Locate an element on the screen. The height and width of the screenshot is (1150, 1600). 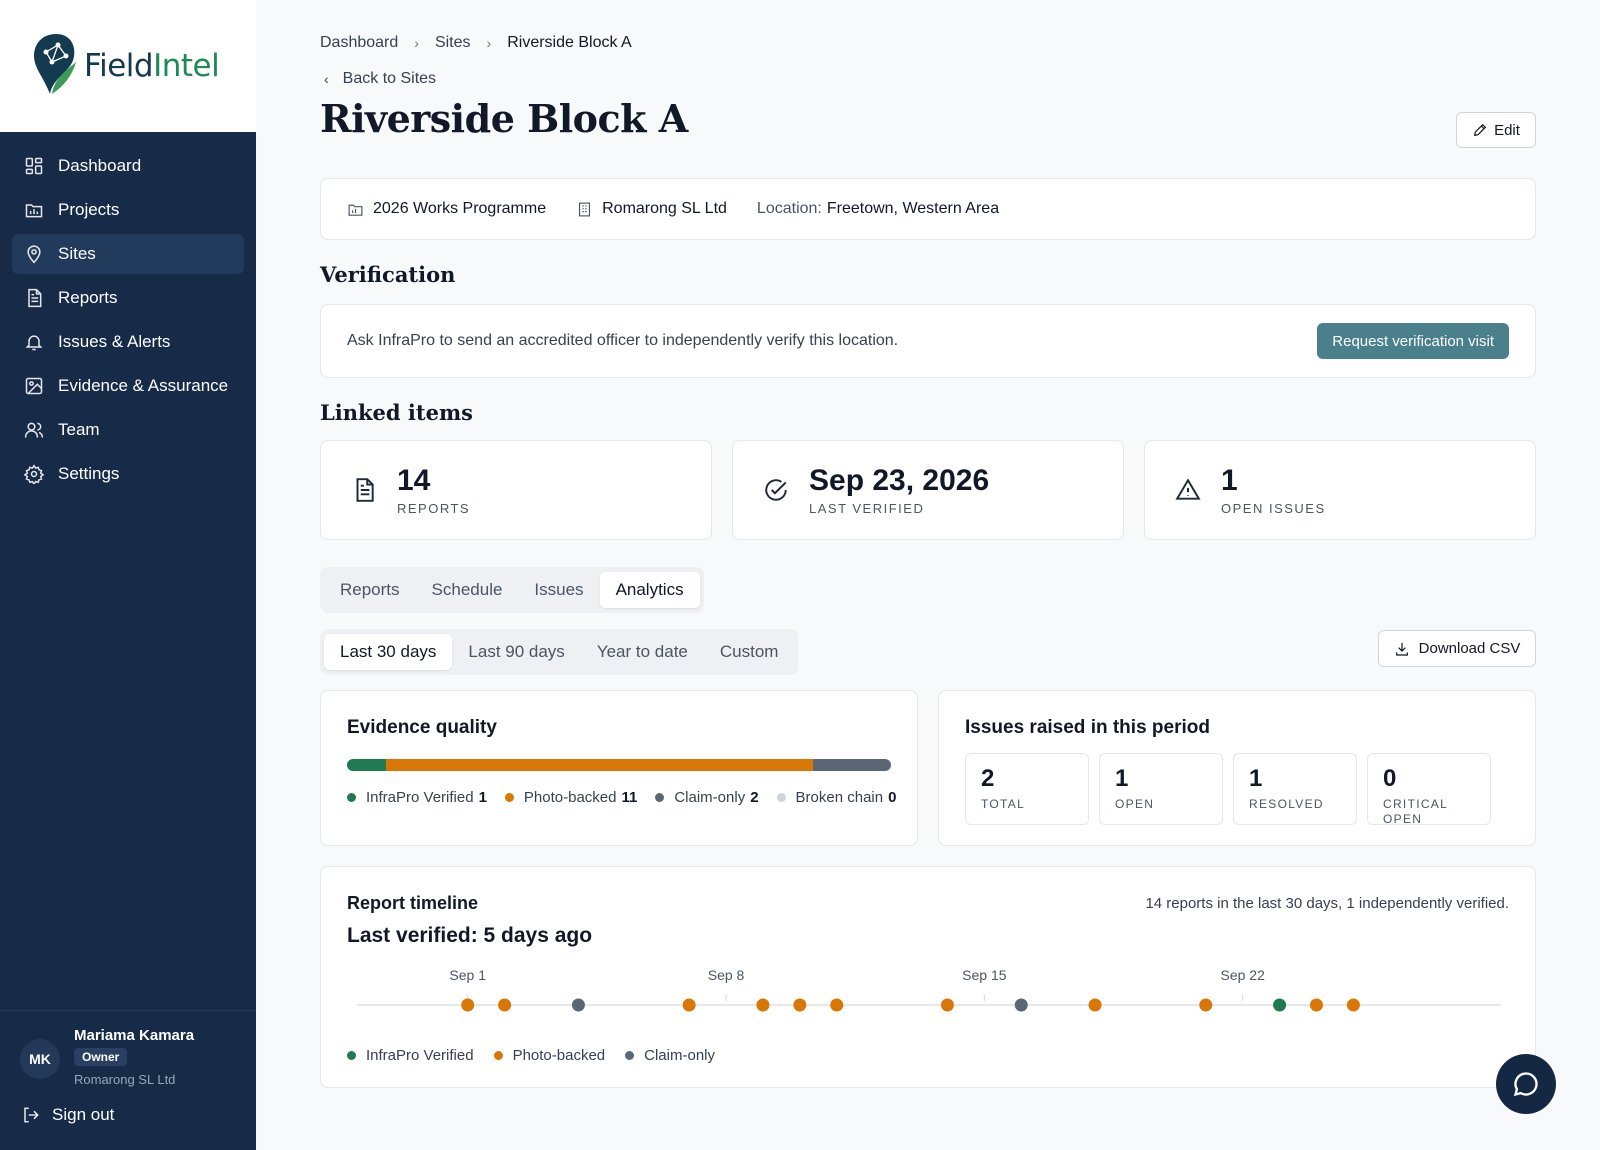
sidebar-item-evidence-assurance: Evidence & Assurance is located at coordinates (128, 386).